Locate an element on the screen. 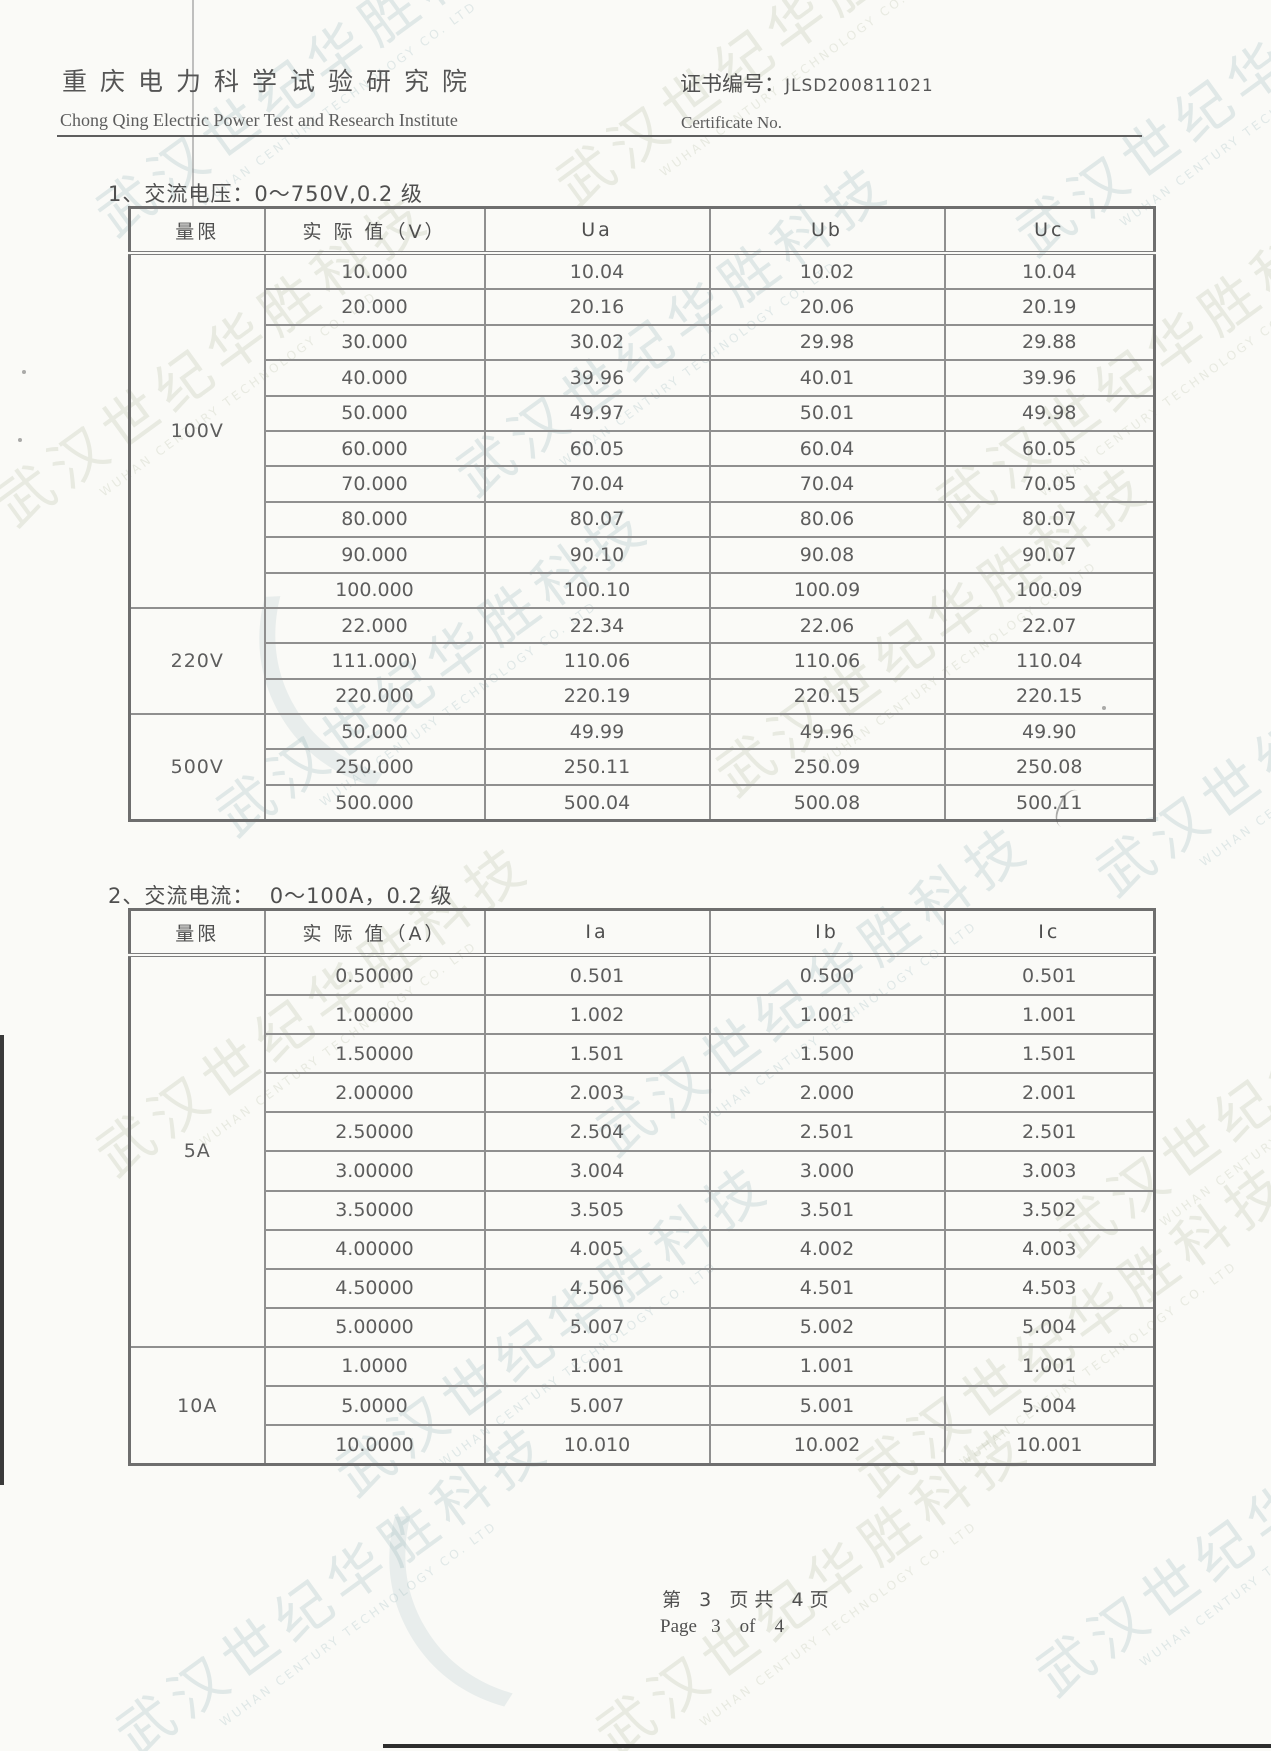 This screenshot has width=1271, height=1751. section-title-ac-current: 2、交流电流： 0～100A，0.2 级 is located at coordinates (280, 896).